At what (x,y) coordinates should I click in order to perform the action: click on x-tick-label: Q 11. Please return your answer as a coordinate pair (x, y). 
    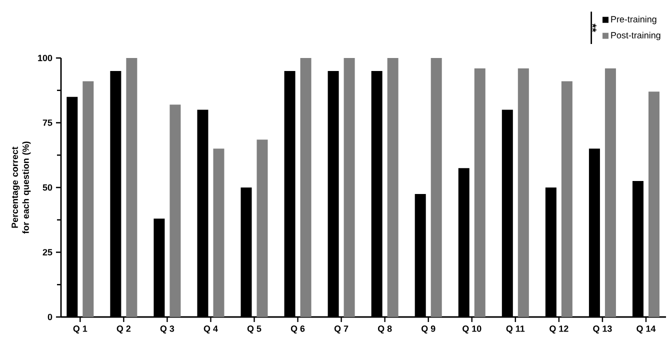
    Looking at the image, I should click on (515, 330).